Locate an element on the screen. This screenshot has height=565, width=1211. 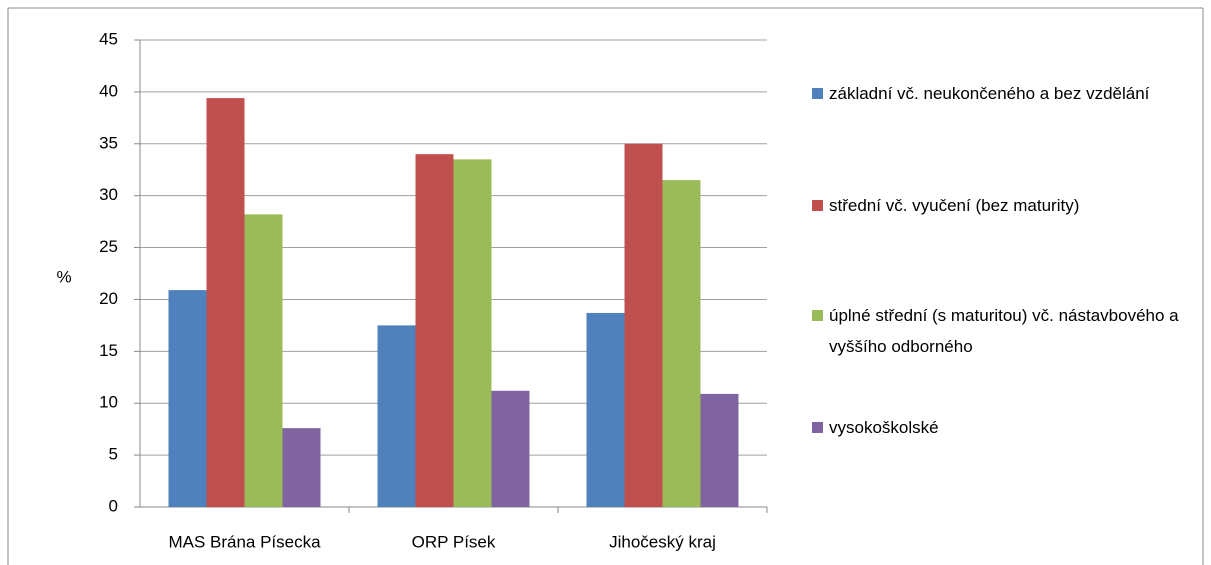
legend-label: vysokoškolské is located at coordinates (884, 427).